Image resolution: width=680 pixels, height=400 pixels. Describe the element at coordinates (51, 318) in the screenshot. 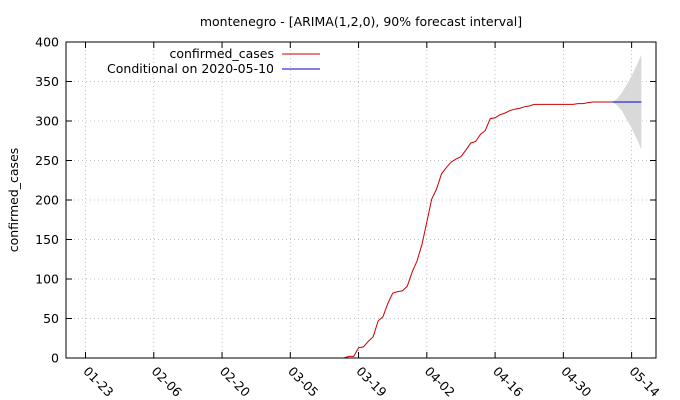

I see `y-tick-label: 50` at that location.